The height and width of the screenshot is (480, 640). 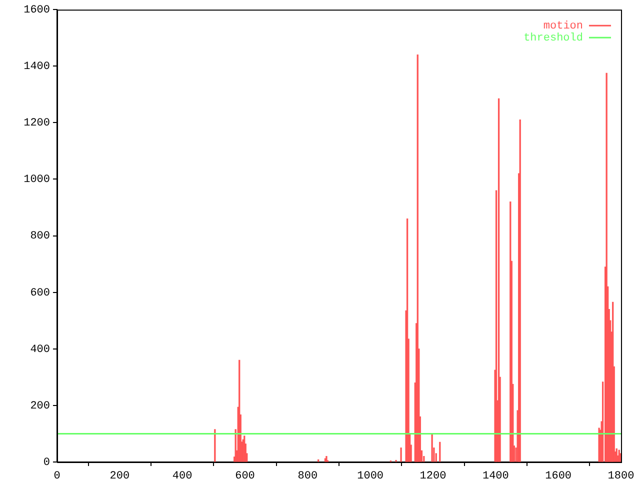 What do you see at coordinates (553, 38) in the screenshot?
I see `legend-label: threshold` at bounding box center [553, 38].